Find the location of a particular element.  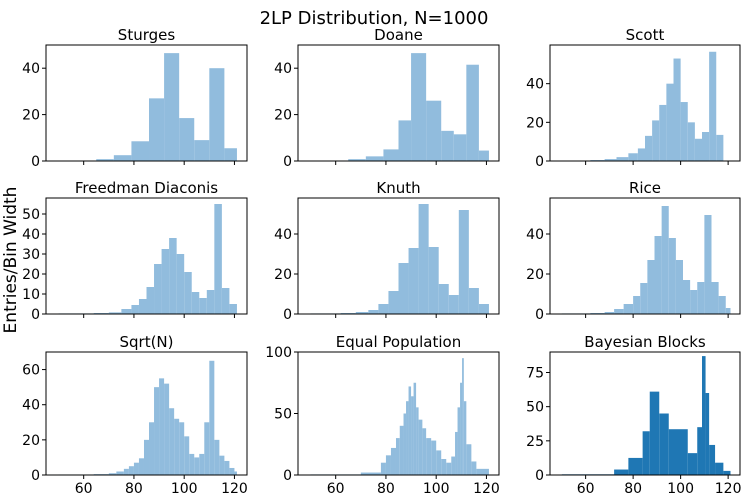

panel-title: Sturges is located at coordinates (147, 35).